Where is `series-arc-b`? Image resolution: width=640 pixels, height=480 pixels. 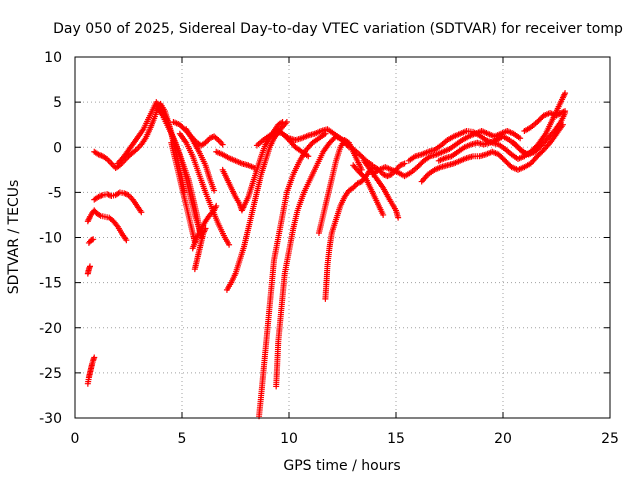
series-arc-b is located at coordinates (88, 270).